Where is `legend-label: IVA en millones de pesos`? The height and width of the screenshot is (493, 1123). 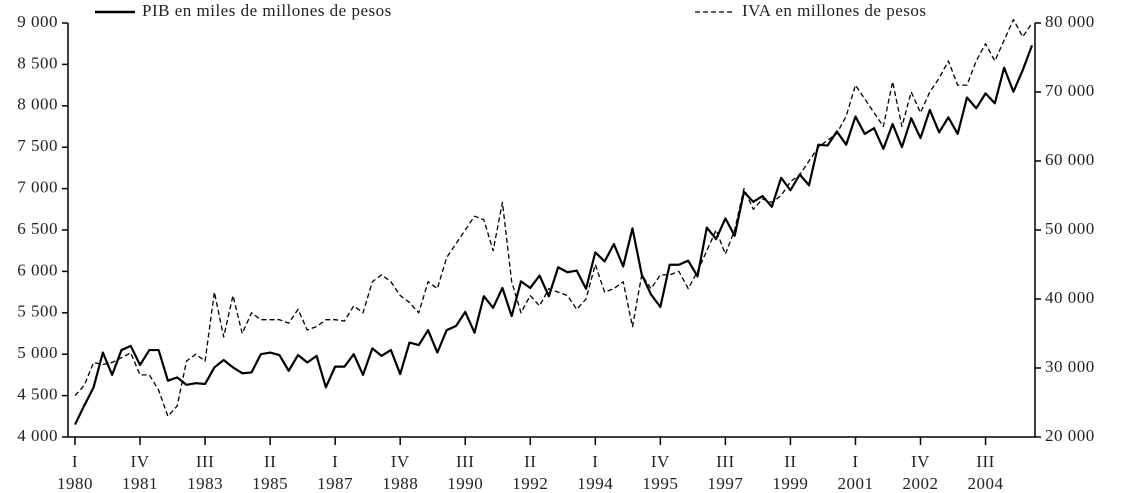
legend-label: IVA en millones de pesos is located at coordinates (834, 10).